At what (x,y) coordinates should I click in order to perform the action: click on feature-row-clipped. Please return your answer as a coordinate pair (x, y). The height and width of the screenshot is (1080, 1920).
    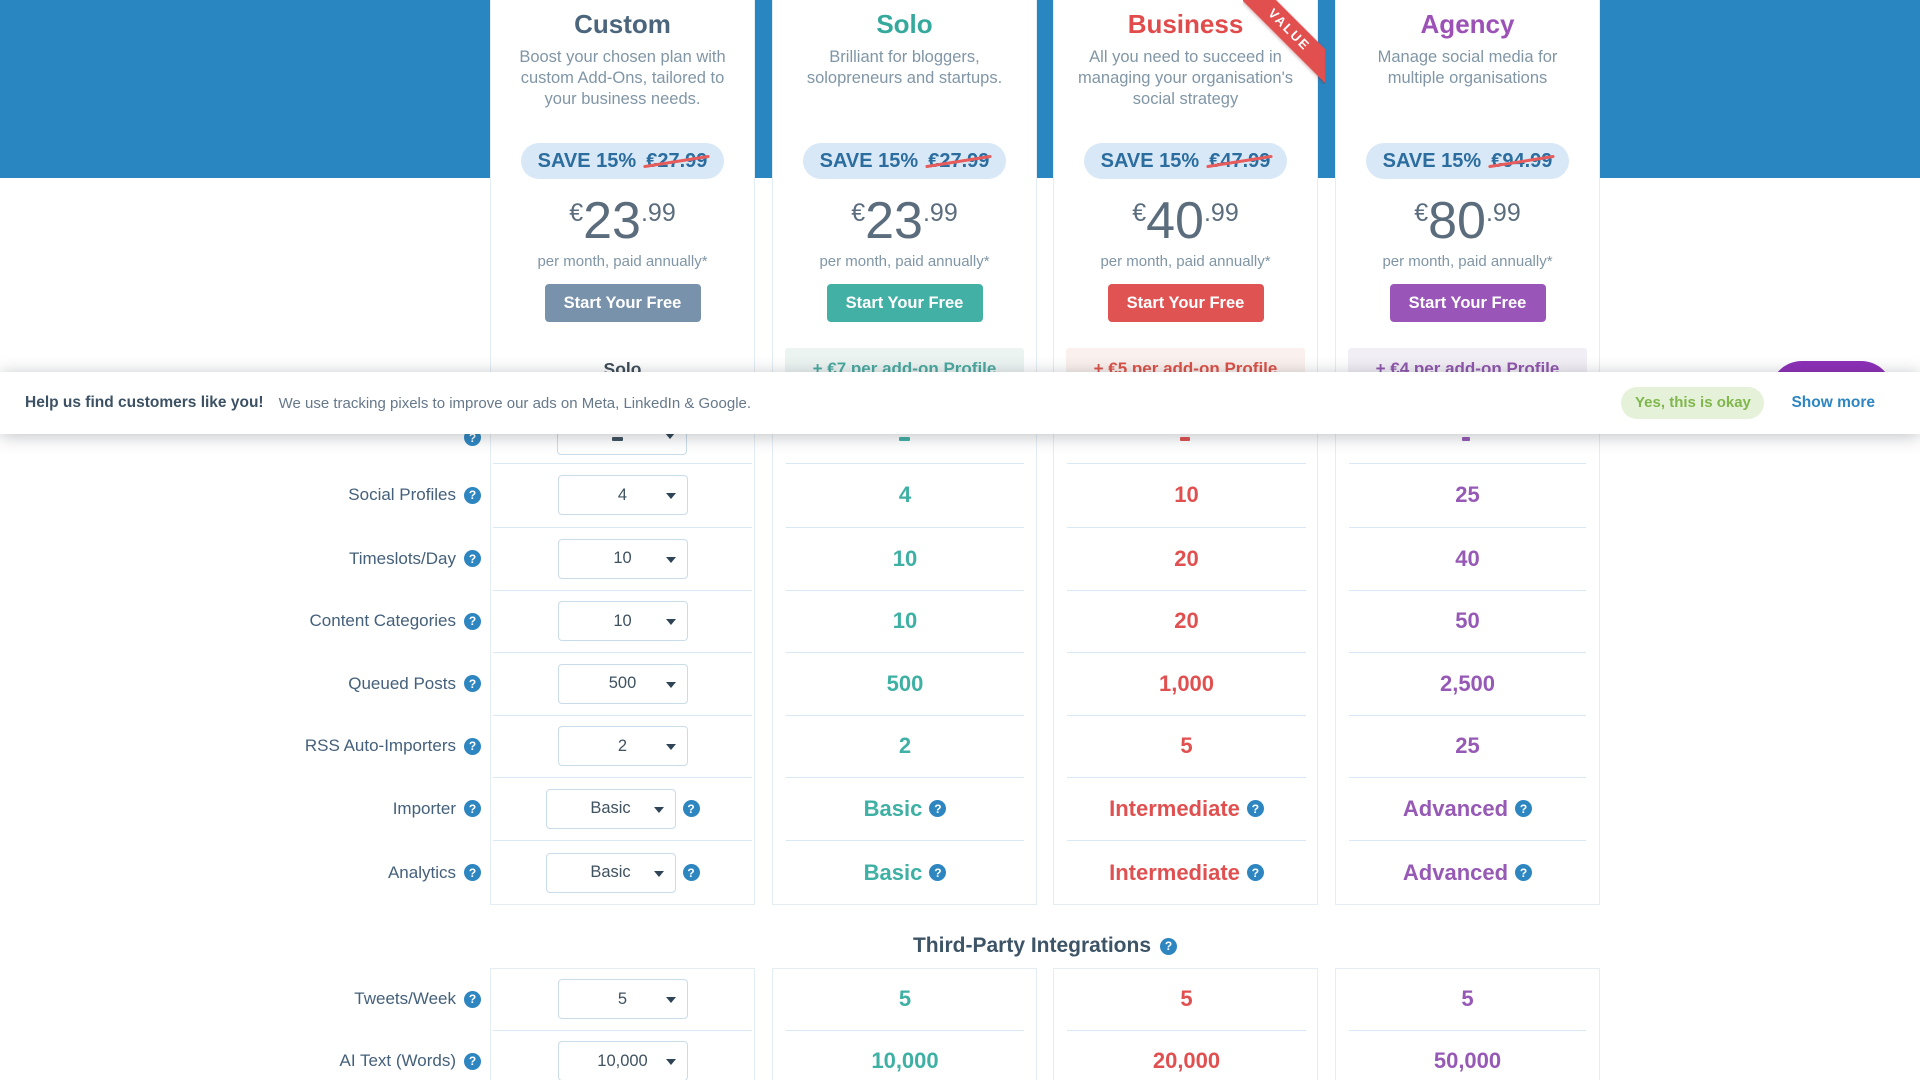
    Looking at the image, I should click on (960, 439).